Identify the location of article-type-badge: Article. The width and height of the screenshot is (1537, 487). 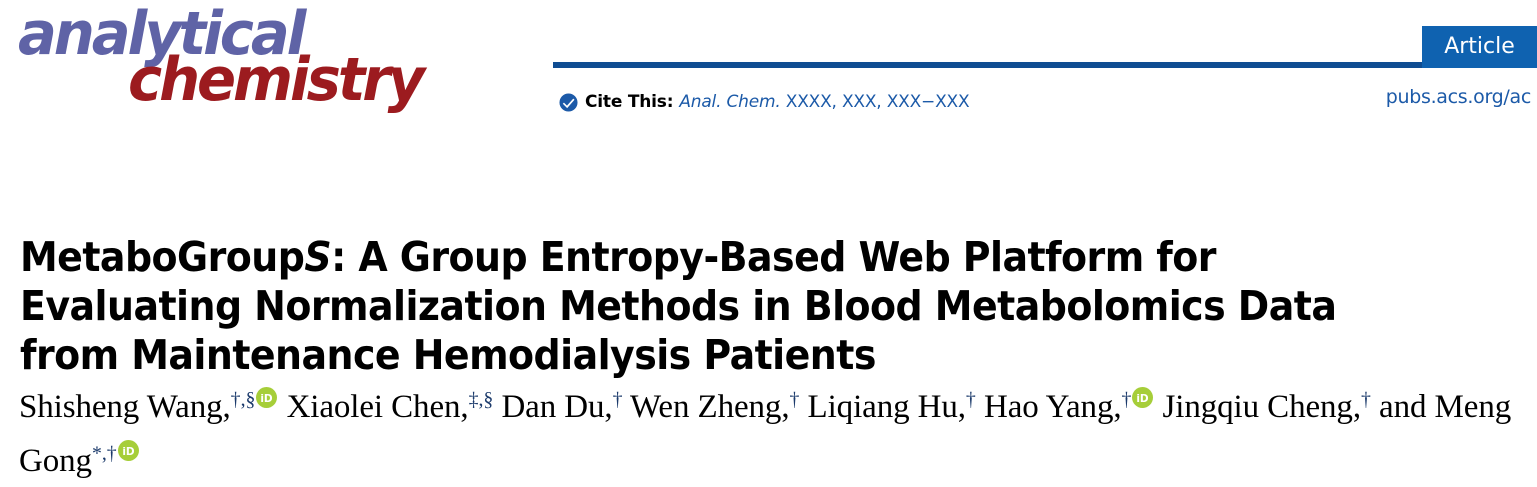
(1479, 47).